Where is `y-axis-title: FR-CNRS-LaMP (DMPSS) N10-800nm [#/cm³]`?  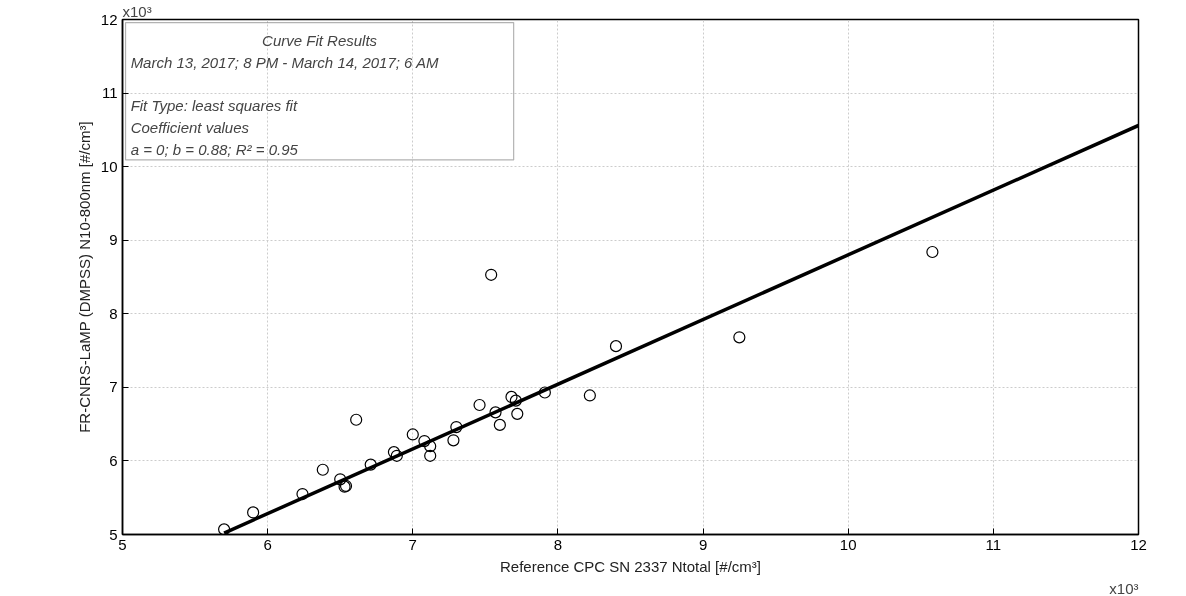
y-axis-title: FR-CNRS-LaMP (DMPSS) N10-800nm [#/cm³] is located at coordinates (84, 277).